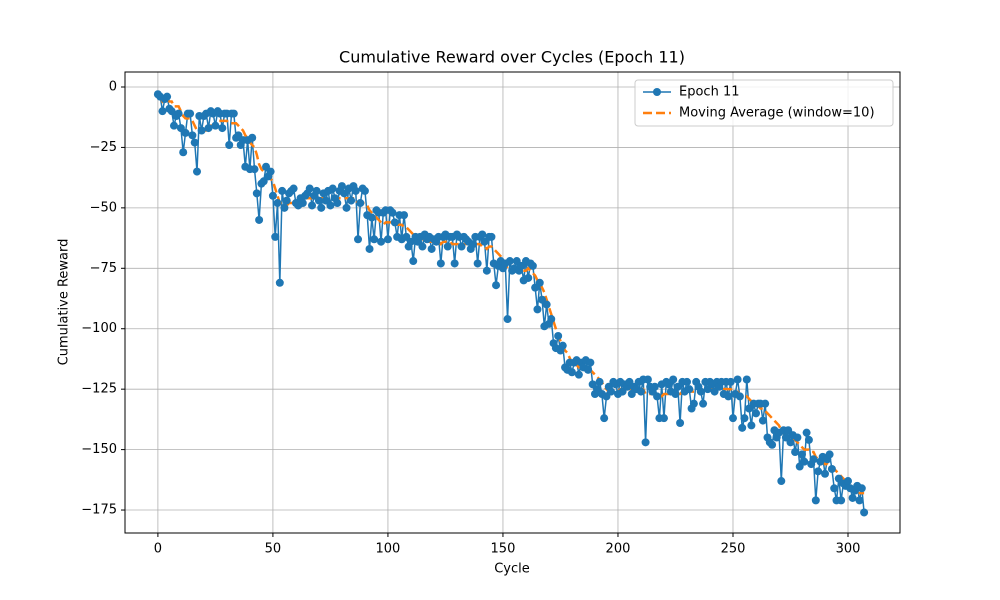 The width and height of the screenshot is (1000, 600). I want to click on legend-box, so click(764, 103).